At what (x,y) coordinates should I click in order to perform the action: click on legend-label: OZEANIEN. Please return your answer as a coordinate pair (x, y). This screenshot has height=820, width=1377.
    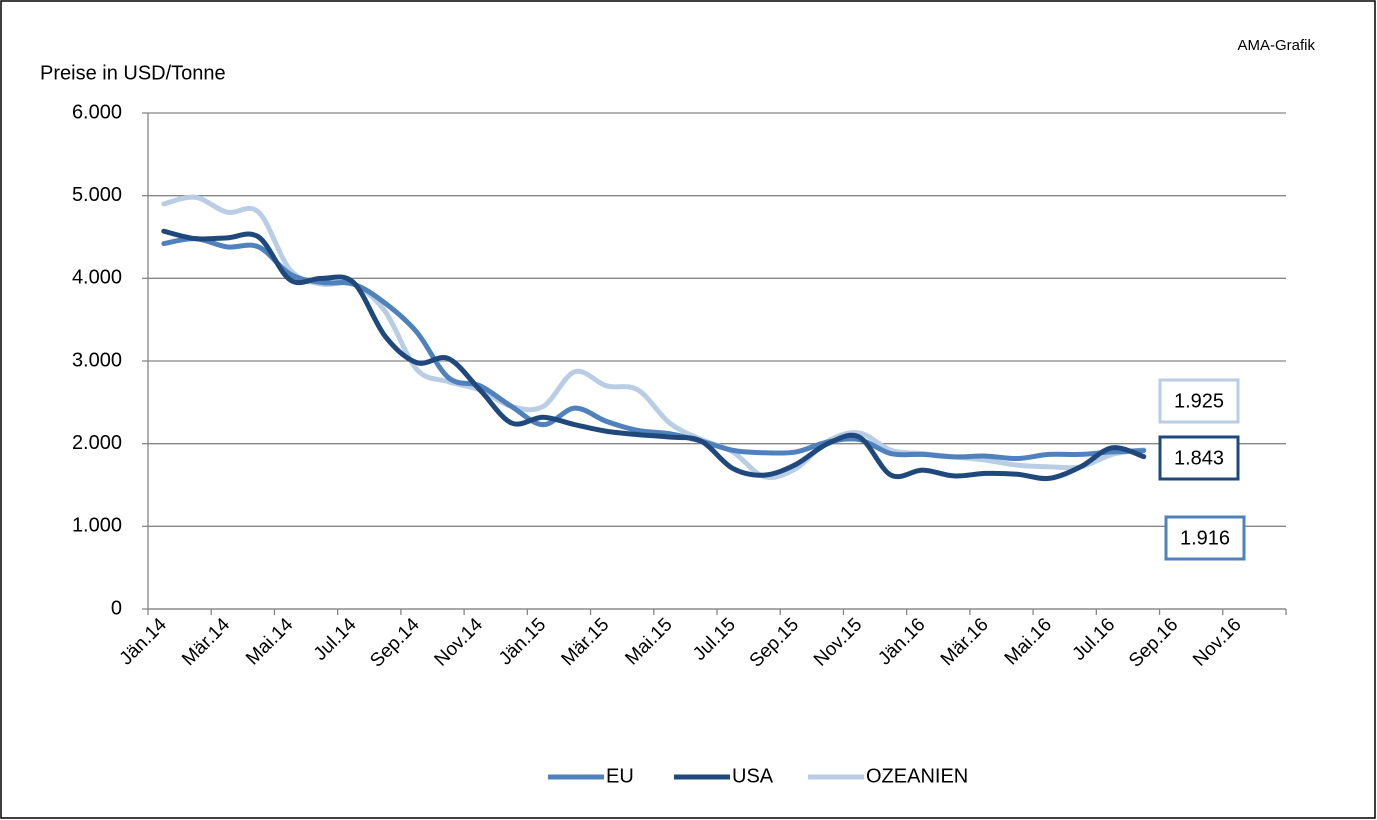
    Looking at the image, I should click on (917, 776).